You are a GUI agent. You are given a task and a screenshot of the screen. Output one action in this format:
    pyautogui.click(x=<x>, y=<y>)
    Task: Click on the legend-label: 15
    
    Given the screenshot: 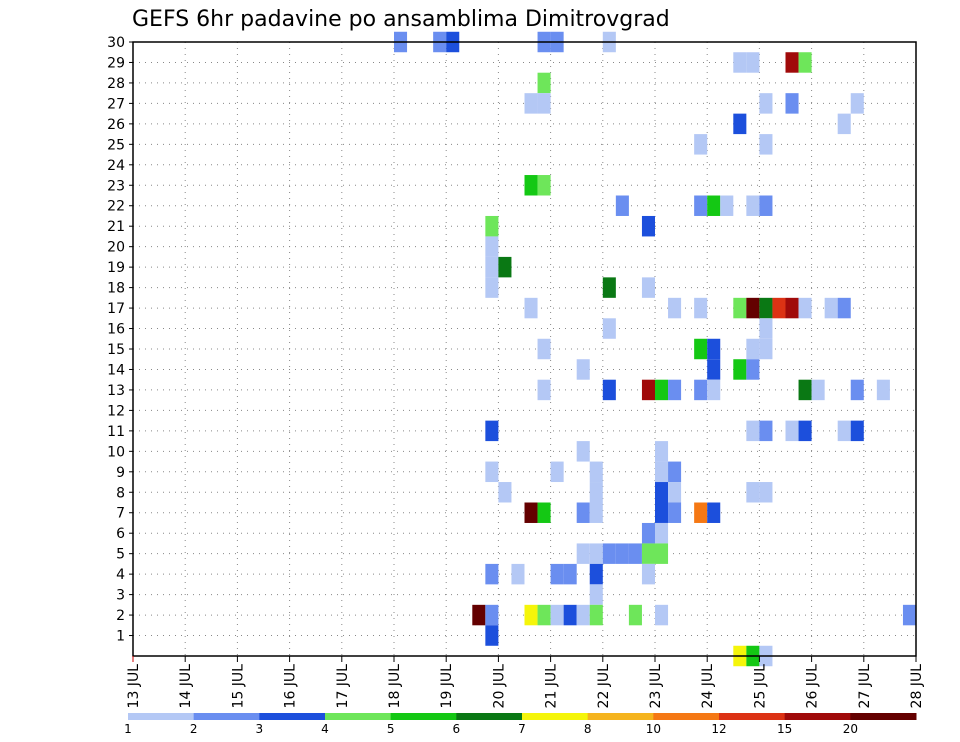 What is the action you would take?
    pyautogui.click(x=784, y=729)
    